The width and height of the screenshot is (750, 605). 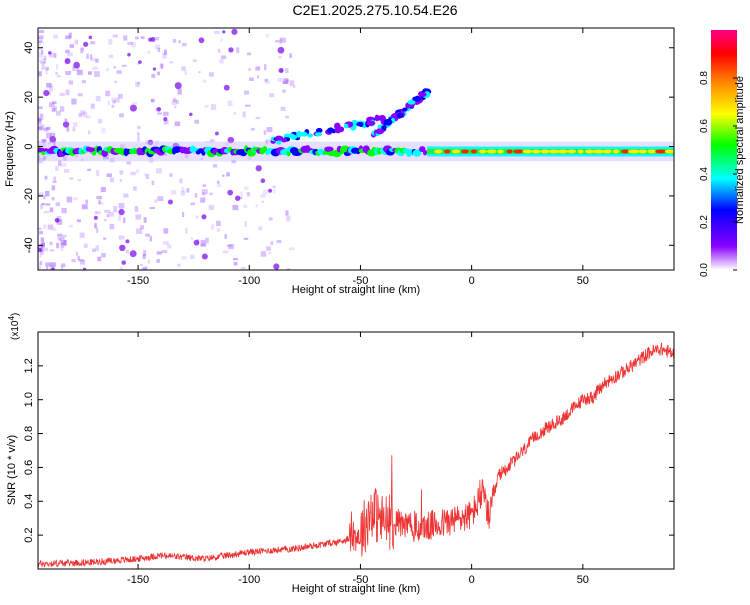 I want to click on snr-y-tick-label: 1.2, so click(x=29, y=365).